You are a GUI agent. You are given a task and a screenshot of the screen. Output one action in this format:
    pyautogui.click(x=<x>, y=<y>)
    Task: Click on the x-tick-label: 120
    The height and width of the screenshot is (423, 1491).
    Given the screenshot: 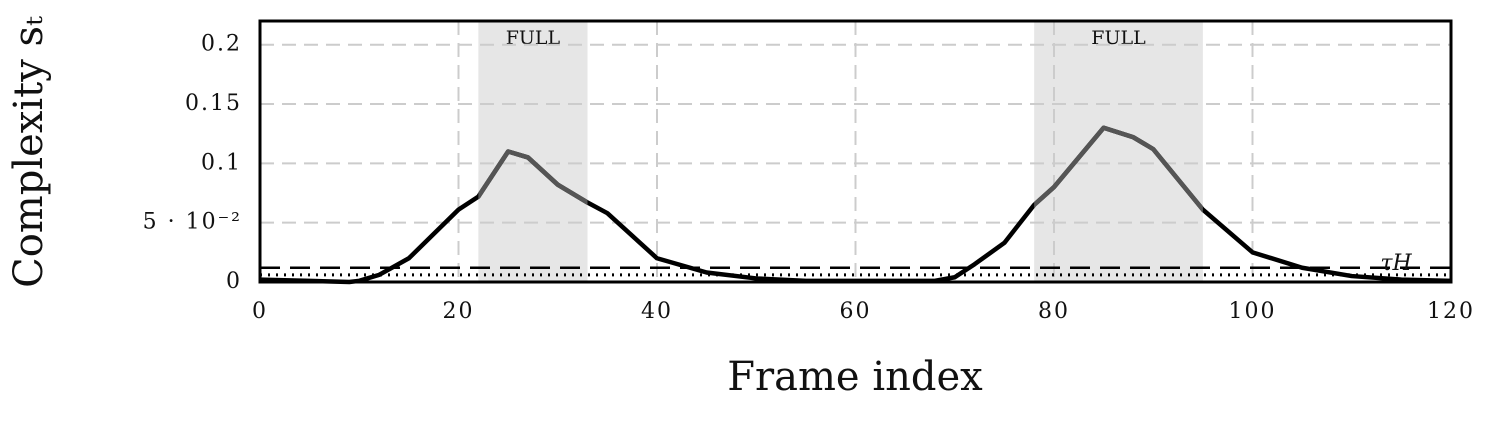 What is the action you would take?
    pyautogui.click(x=1451, y=311)
    